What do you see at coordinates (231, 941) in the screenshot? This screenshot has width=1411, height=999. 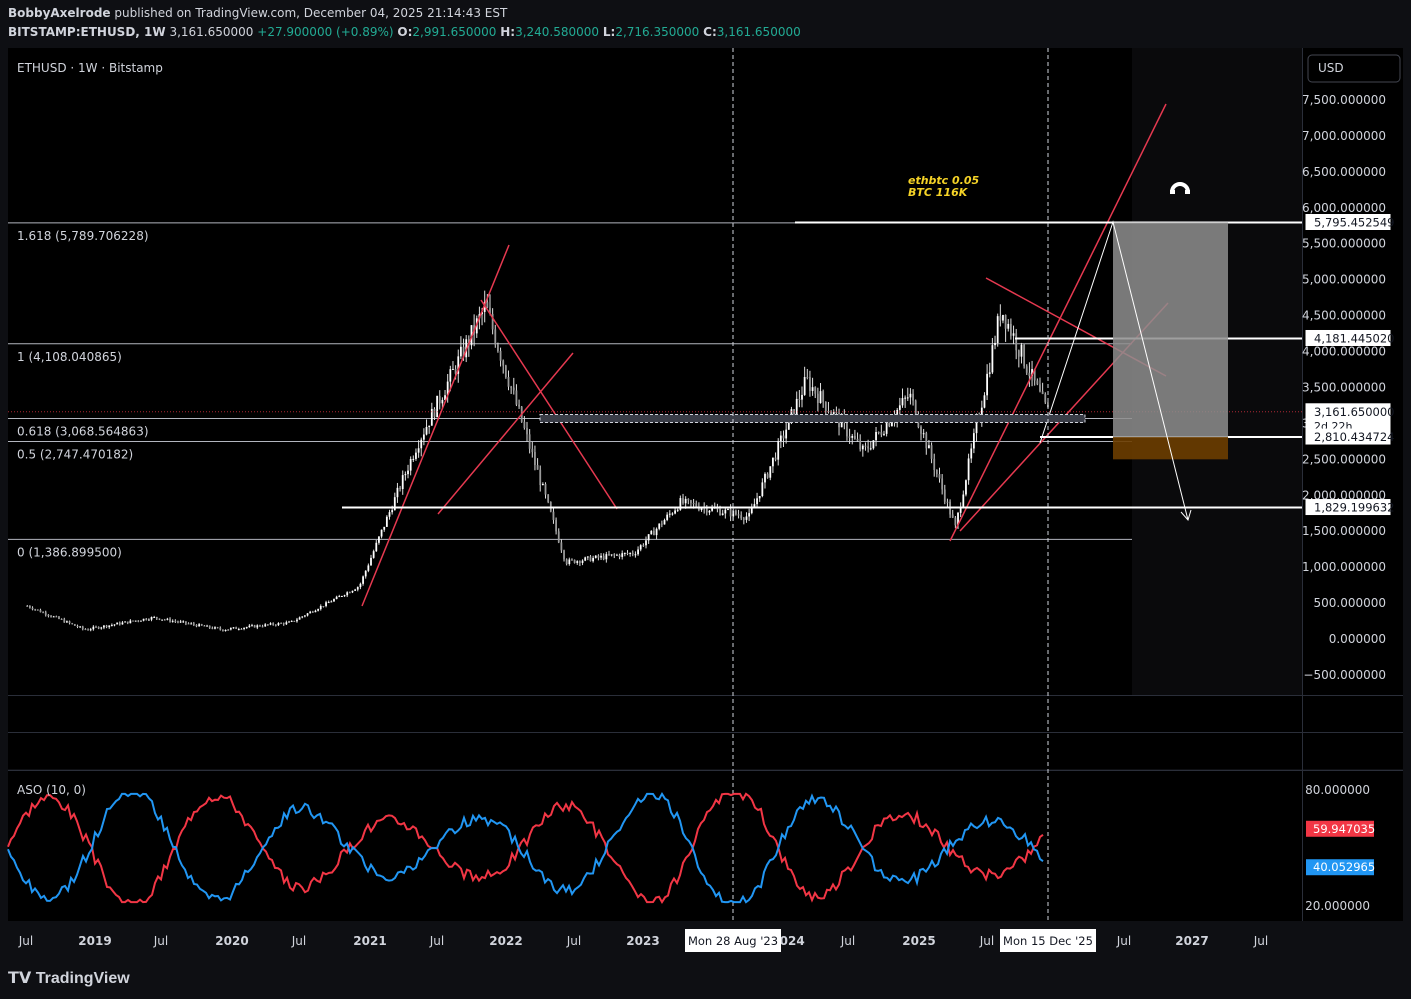 I see `time-tick-label: 2020` at bounding box center [231, 941].